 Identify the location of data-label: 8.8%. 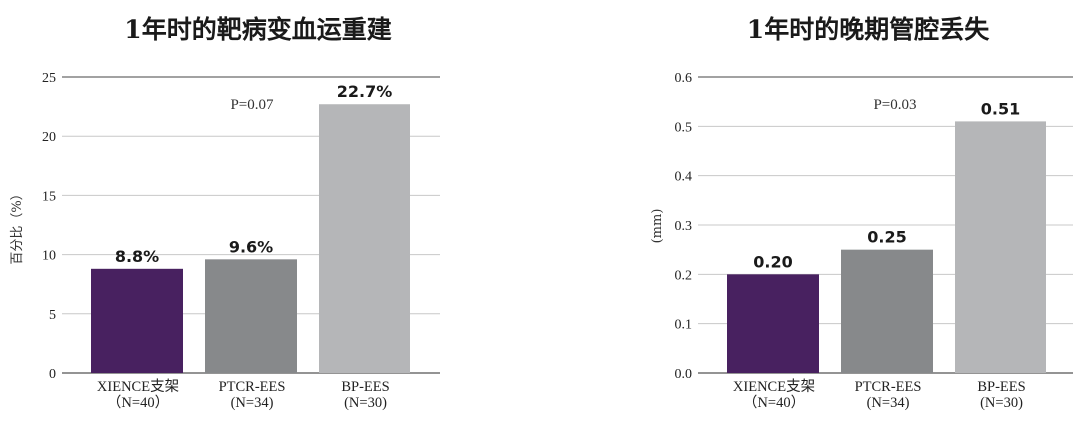
(137, 256).